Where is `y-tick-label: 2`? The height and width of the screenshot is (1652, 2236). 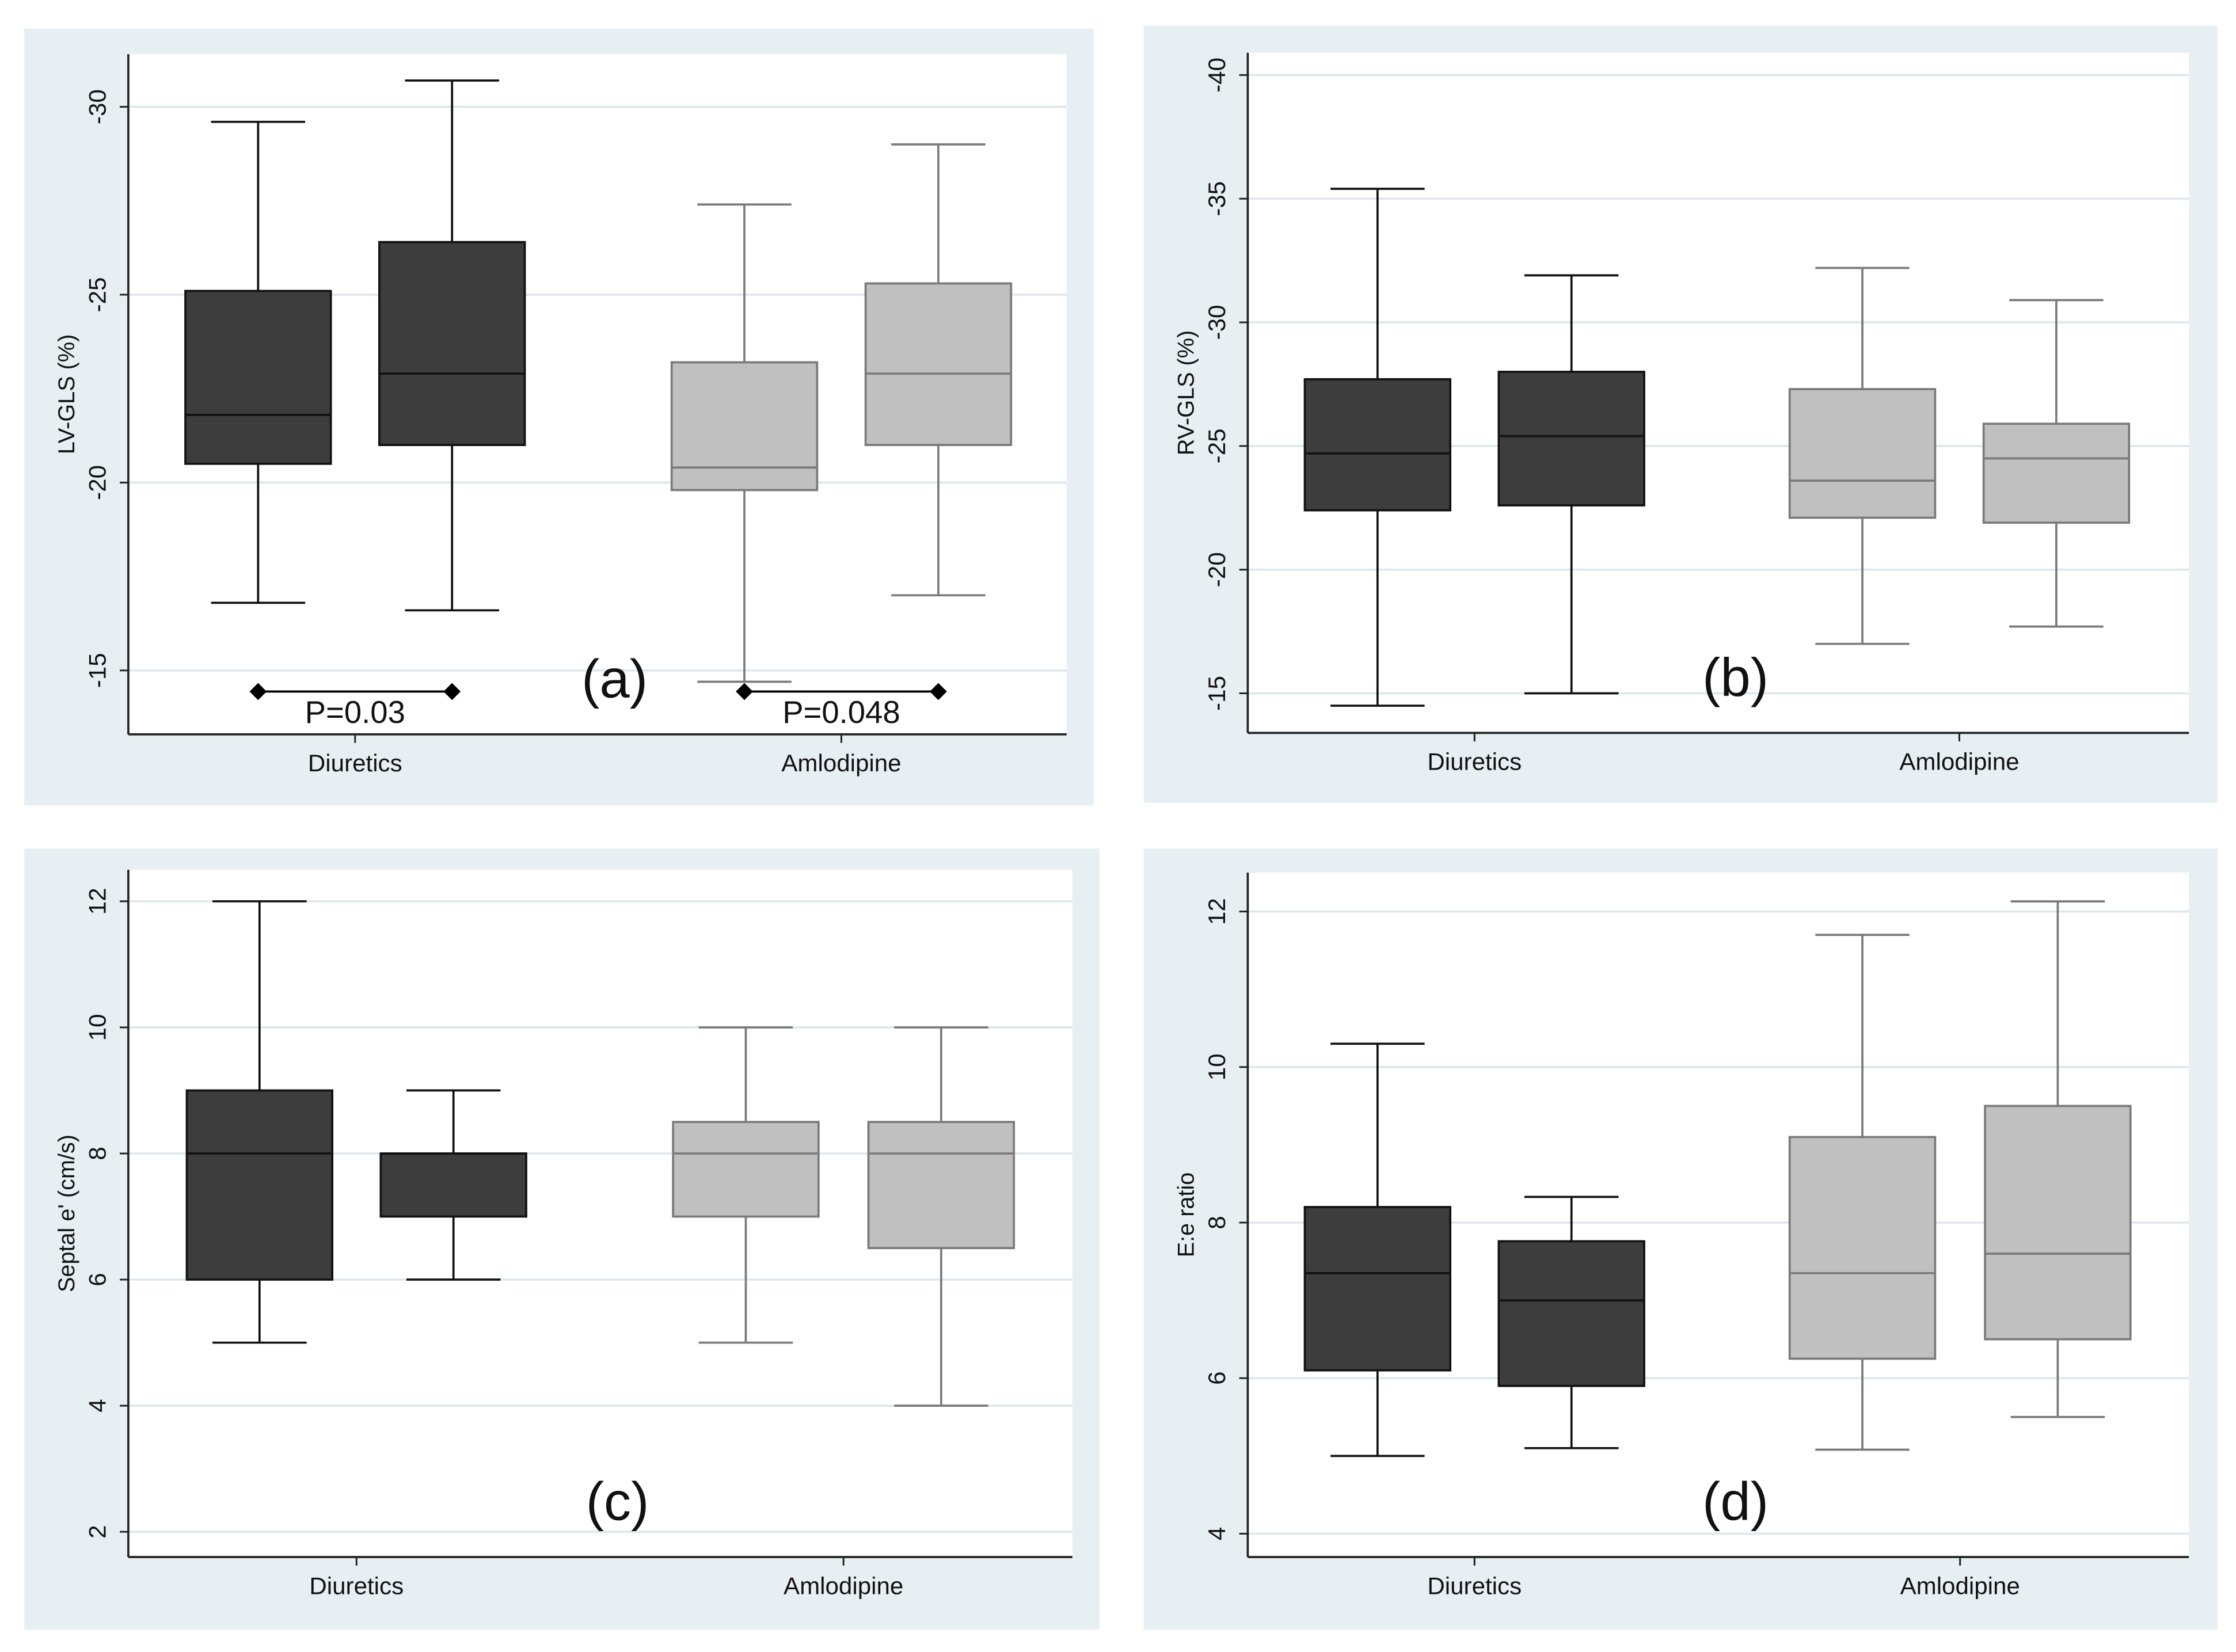 y-tick-label: 2 is located at coordinates (97, 1531).